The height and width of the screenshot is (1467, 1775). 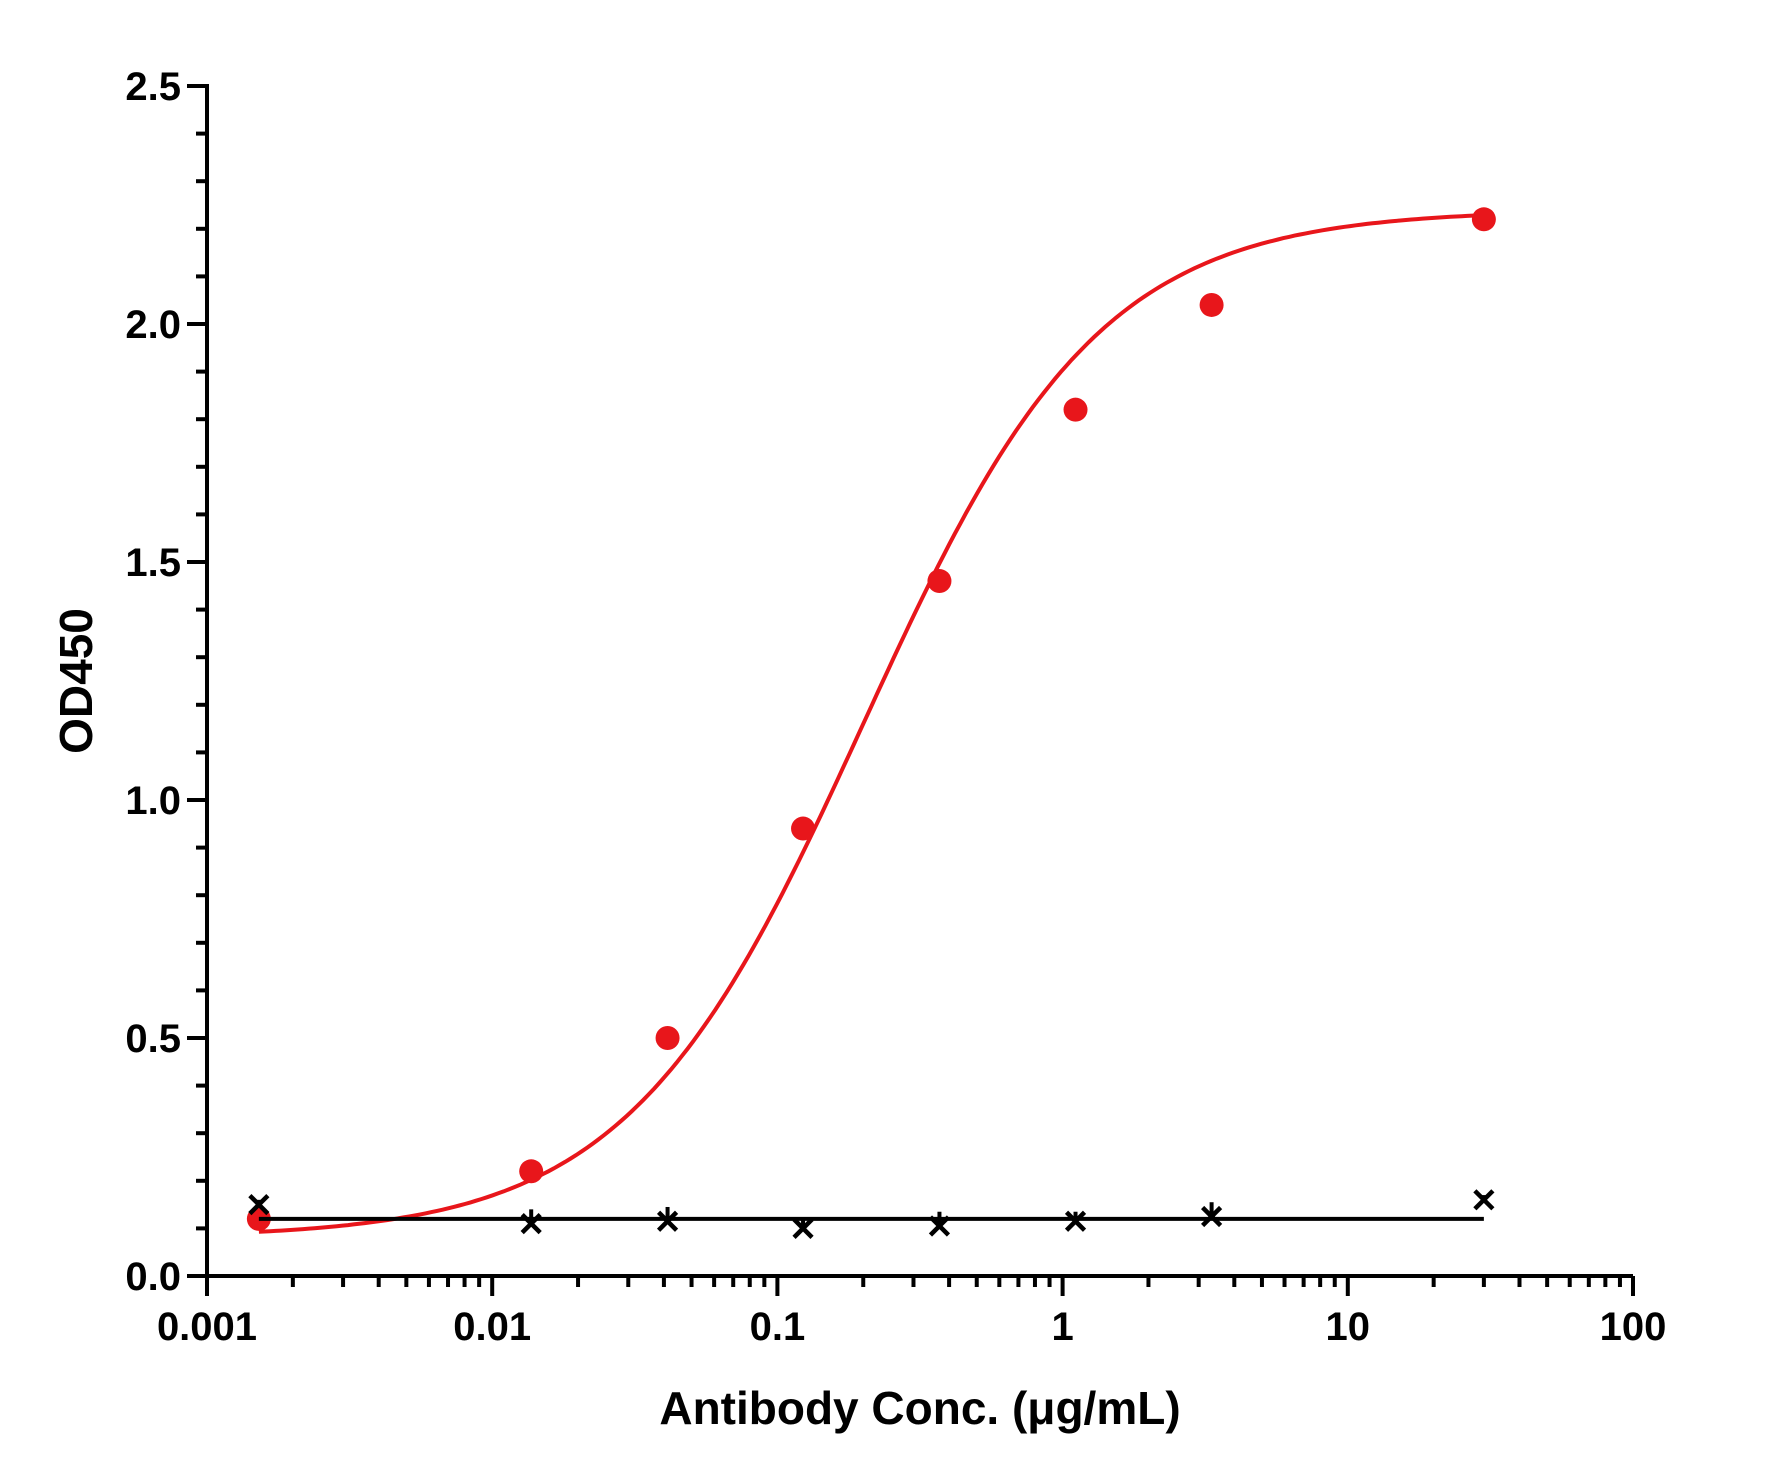 What do you see at coordinates (1062, 1327) in the screenshot?
I see `x-tick-label: 1` at bounding box center [1062, 1327].